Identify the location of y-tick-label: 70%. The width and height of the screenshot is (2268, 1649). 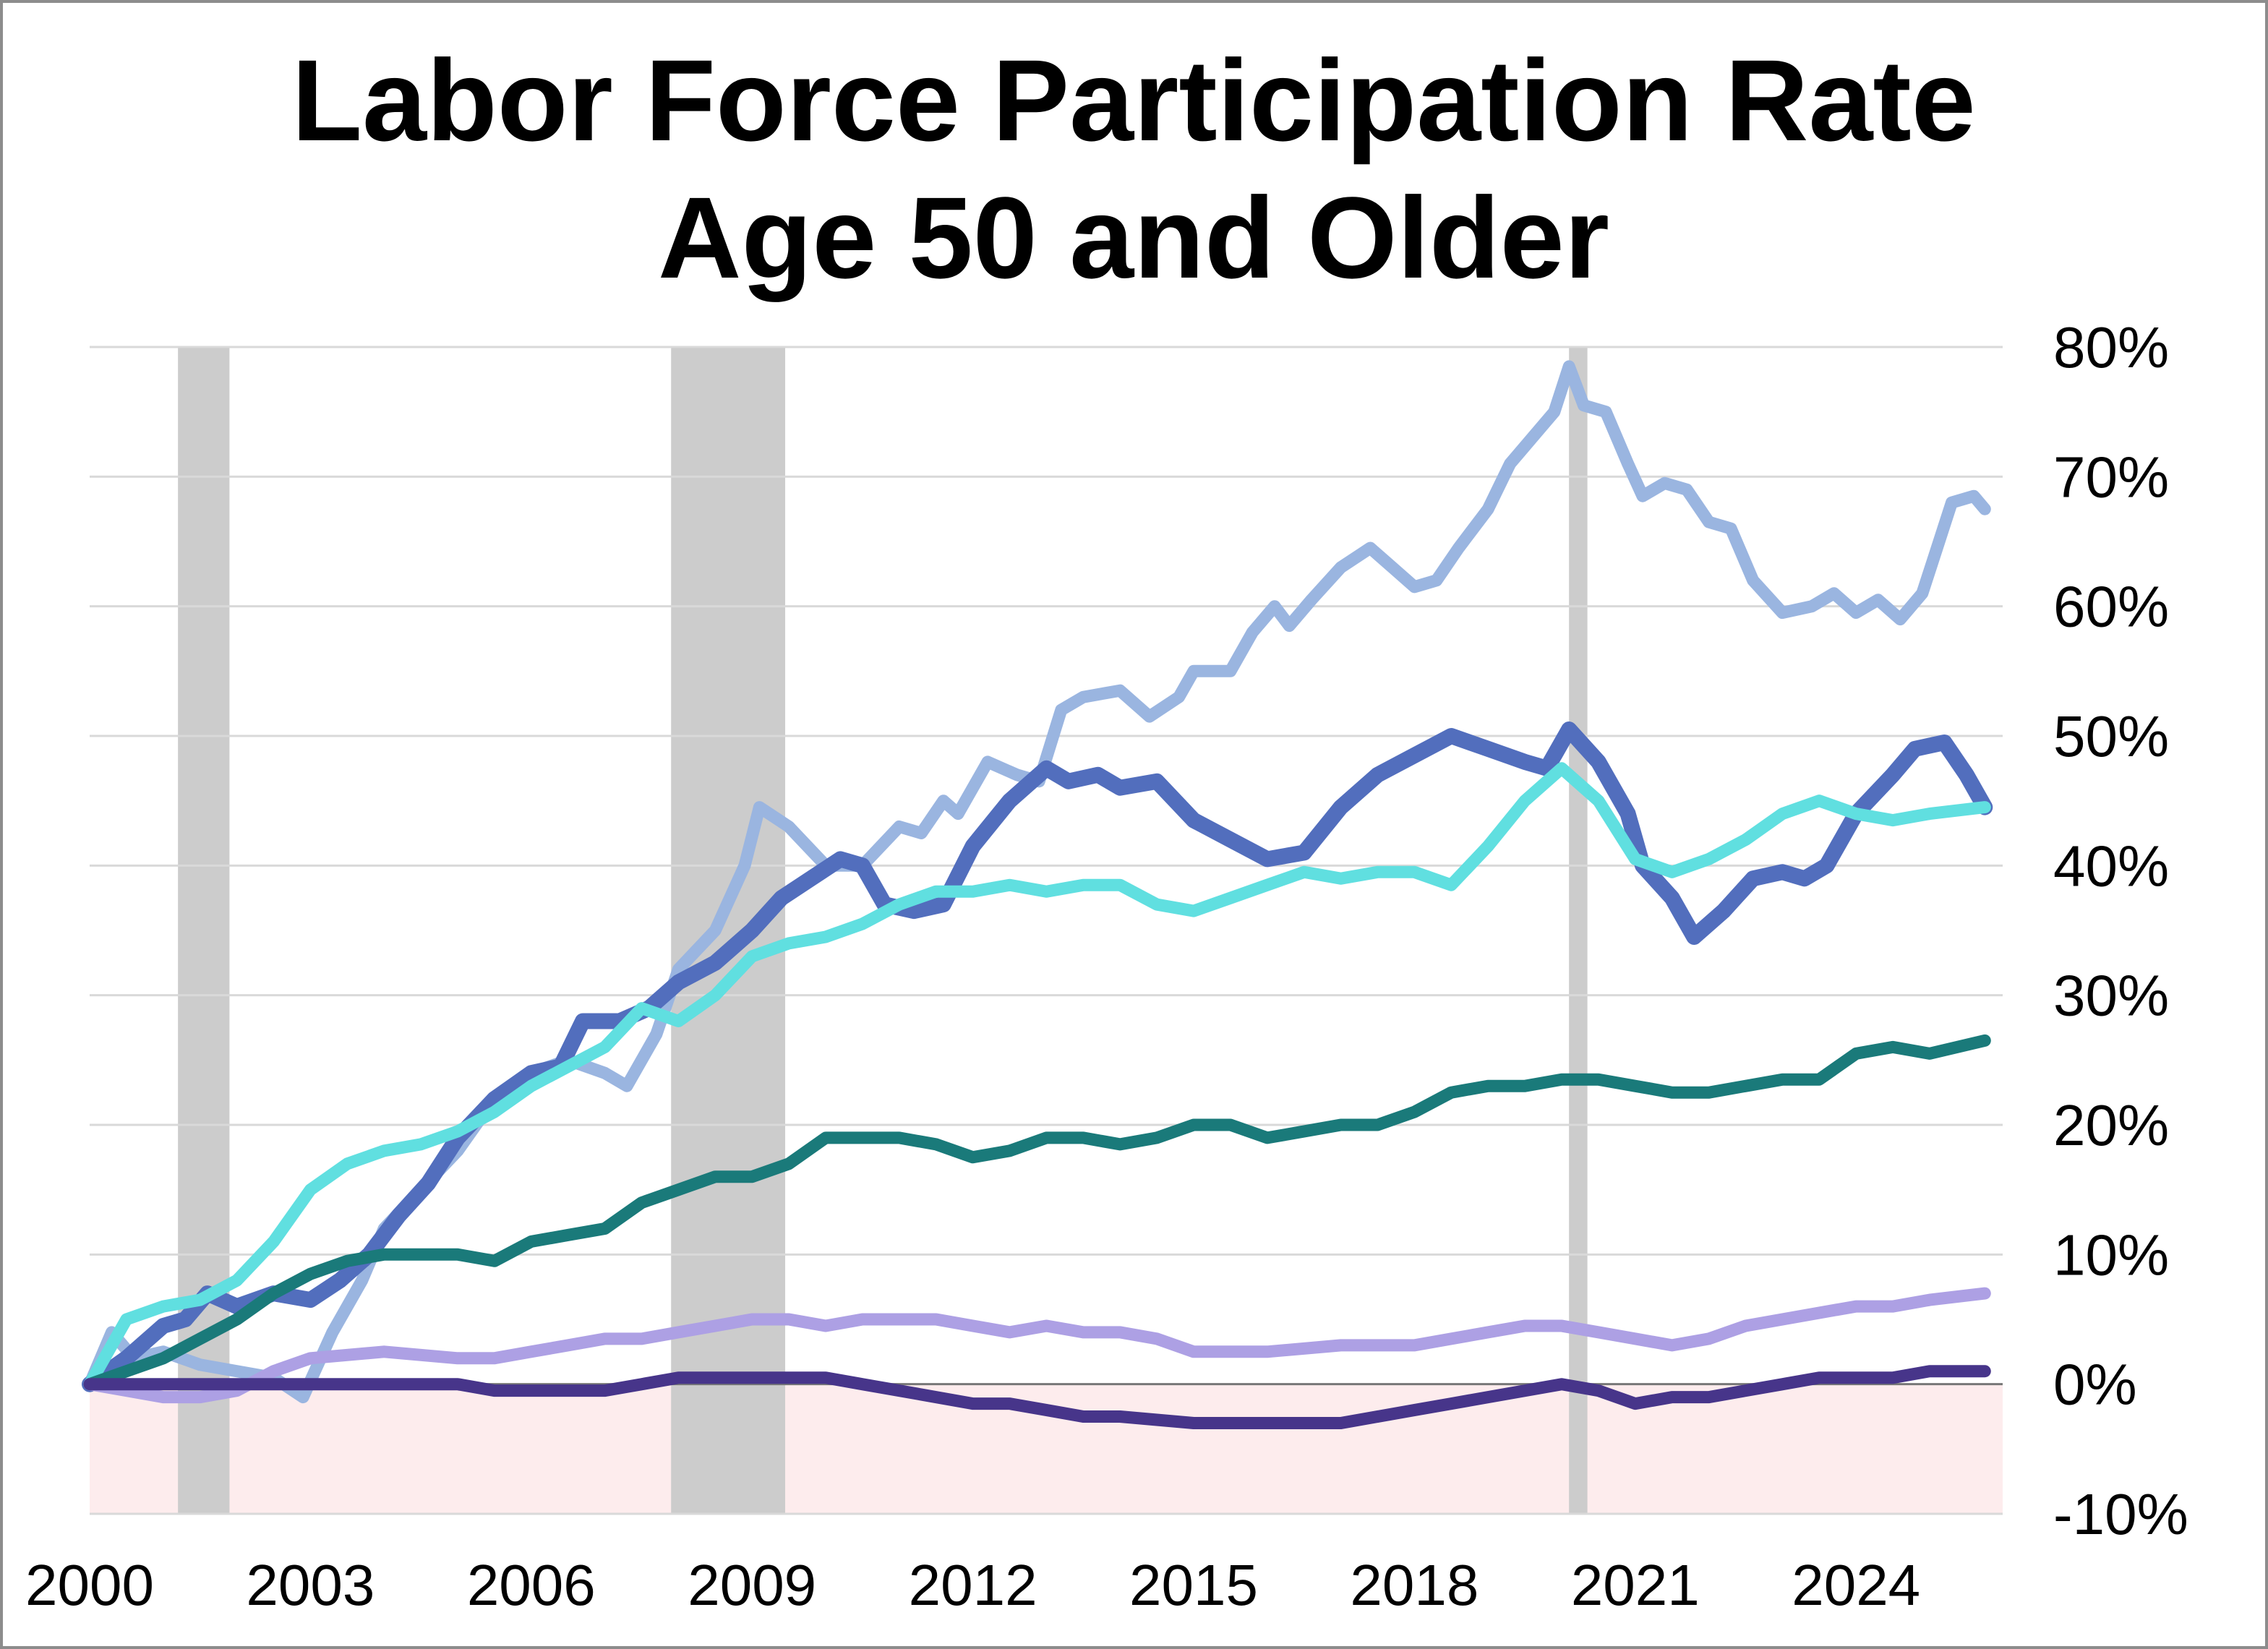
(2111, 477).